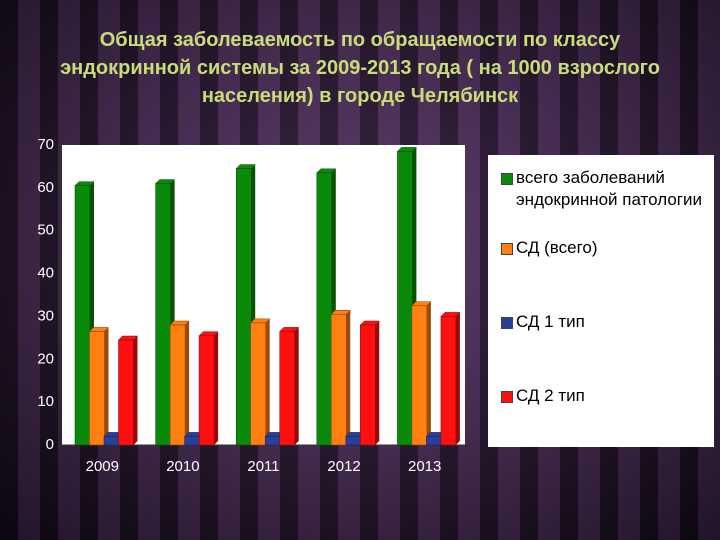 The image size is (720, 540). Describe the element at coordinates (606, 396) in the screenshot. I see `legend-entry: СД 2 тип` at that location.